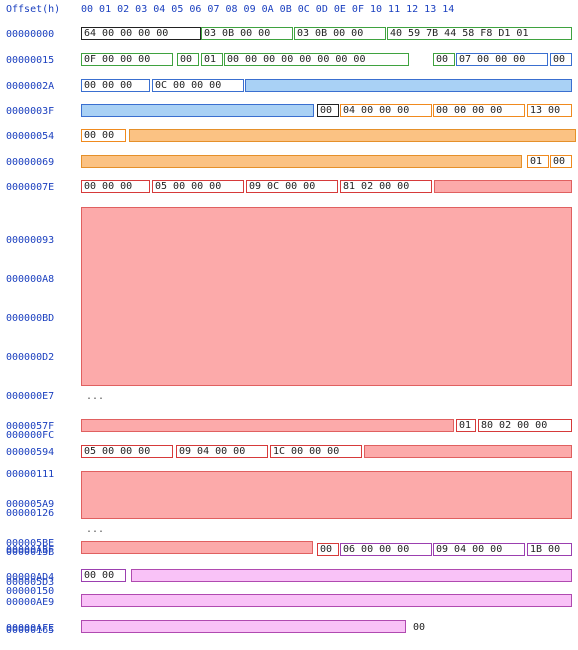 The width and height of the screenshot is (578, 650). What do you see at coordinates (30, 162) in the screenshot?
I see `row-offset: 00000069` at bounding box center [30, 162].